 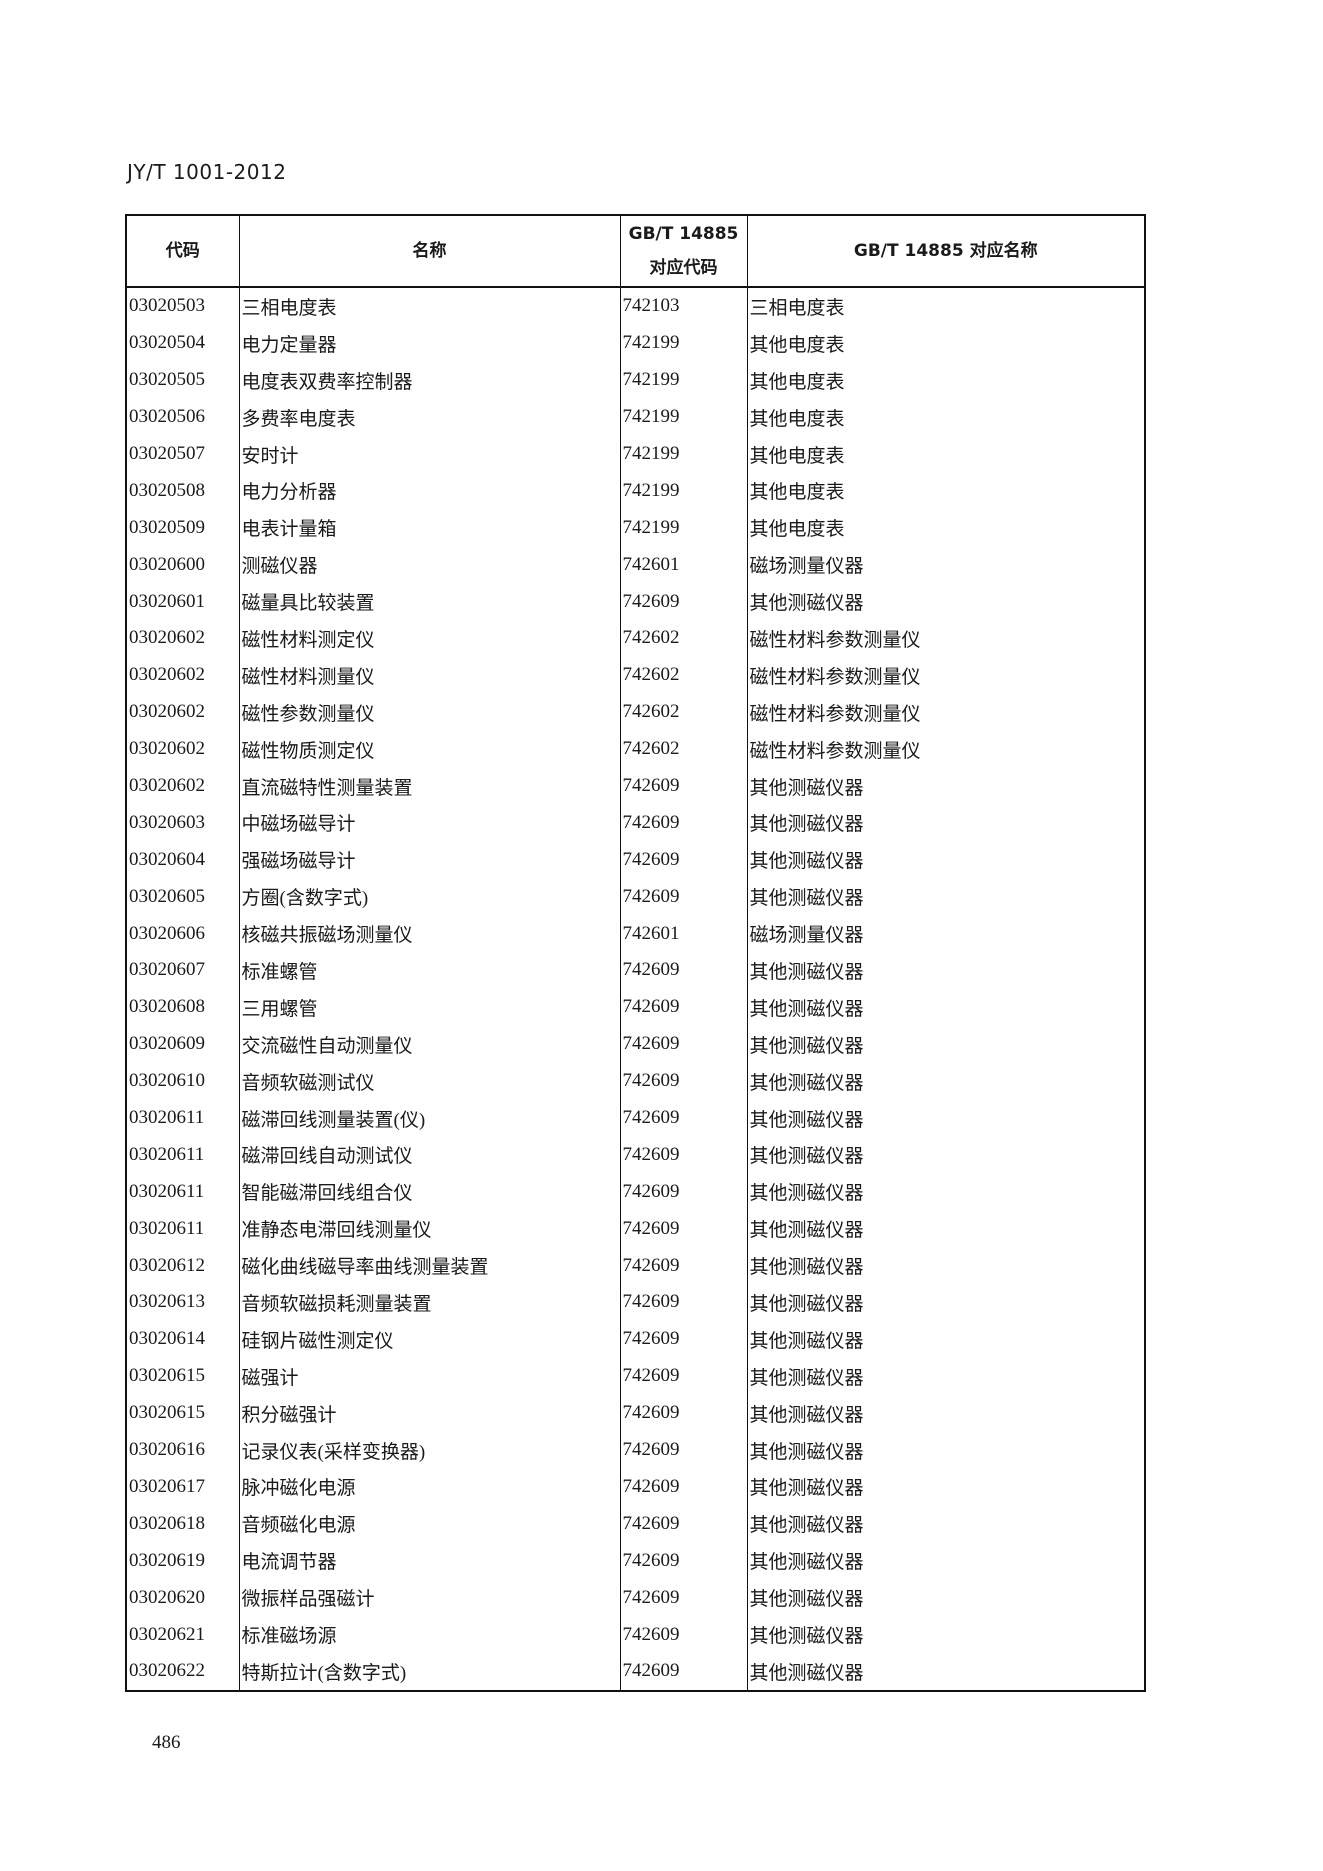 I want to click on cell-name: 标准磁场源, so click(x=429, y=1634).